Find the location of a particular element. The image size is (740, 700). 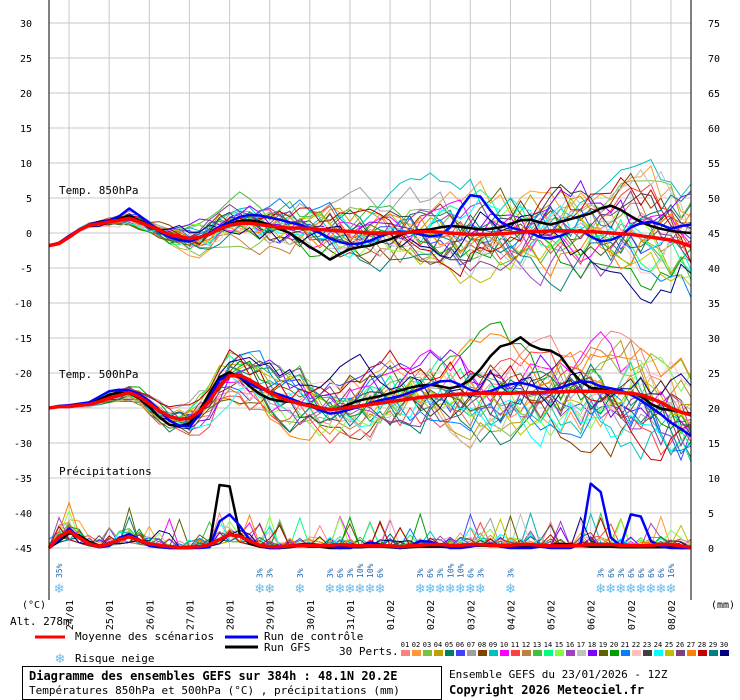

left-tick-label: -10 is located at coordinates (23, 304).